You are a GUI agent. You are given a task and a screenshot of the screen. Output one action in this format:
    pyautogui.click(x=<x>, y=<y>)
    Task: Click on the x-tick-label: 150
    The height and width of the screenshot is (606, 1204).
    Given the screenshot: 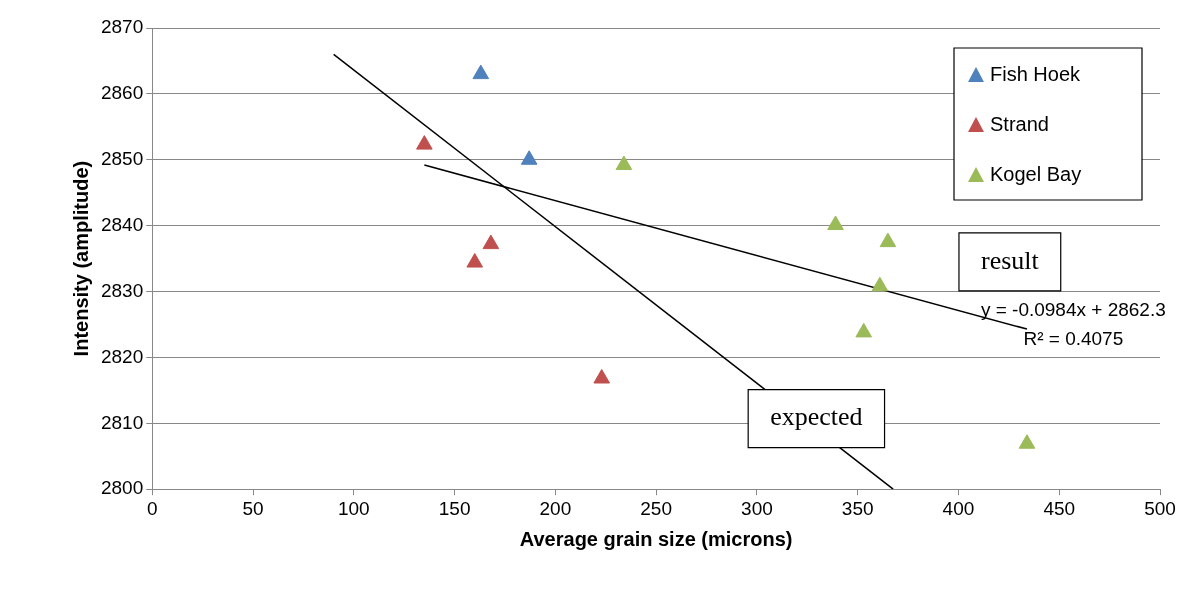 What is the action you would take?
    pyautogui.click(x=454, y=508)
    